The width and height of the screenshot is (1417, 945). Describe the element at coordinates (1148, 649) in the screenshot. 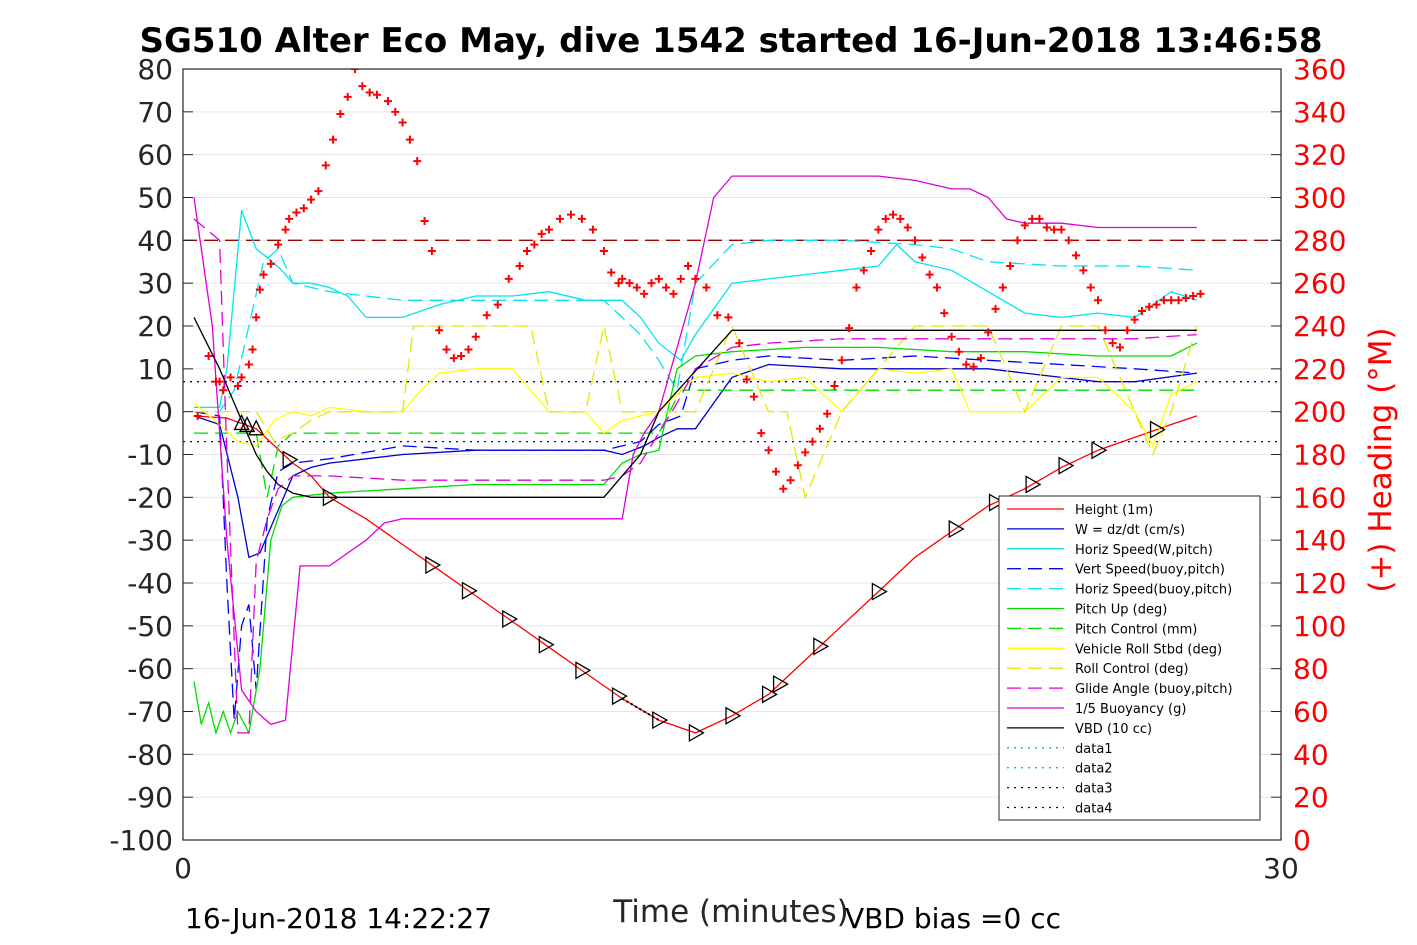

I see `legend-label: Vehicle Roll Stbd (deg)` at that location.